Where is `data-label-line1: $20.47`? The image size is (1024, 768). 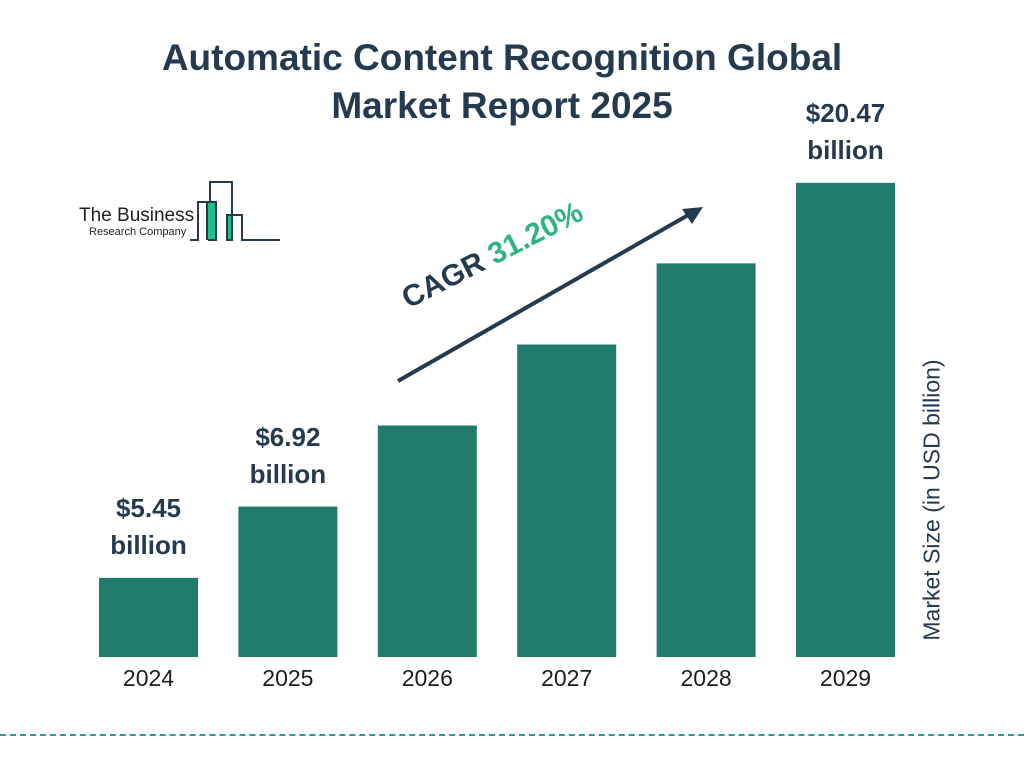
data-label-line1: $20.47 is located at coordinates (845, 112).